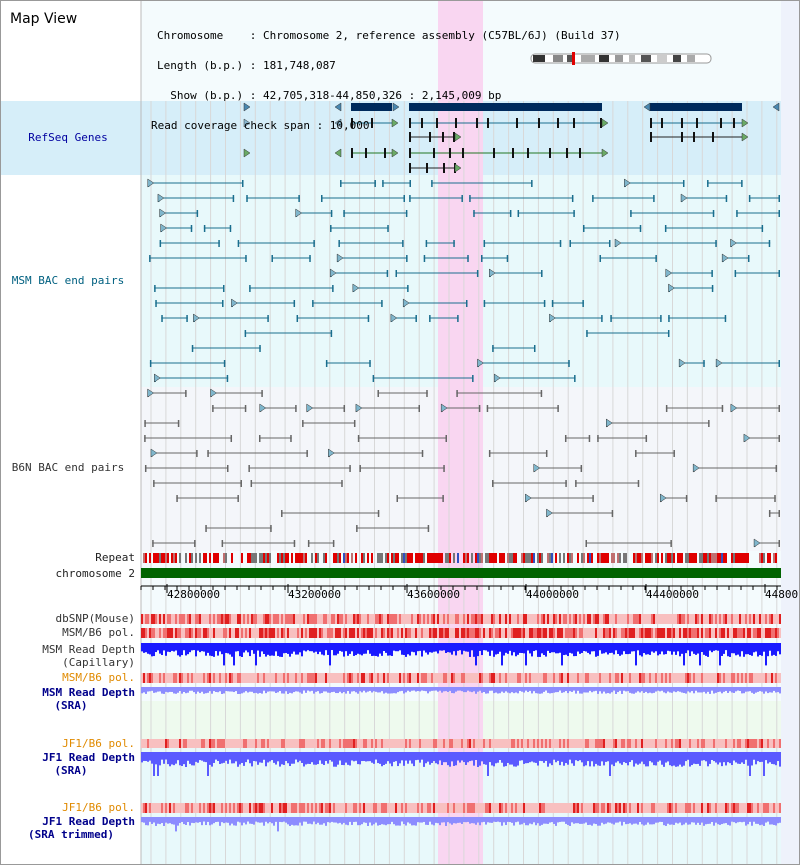 Image resolution: width=800 pixels, height=865 pixels. Describe the element at coordinates (511, 137) in the screenshot. I see `refseq-genes-track` at that location.